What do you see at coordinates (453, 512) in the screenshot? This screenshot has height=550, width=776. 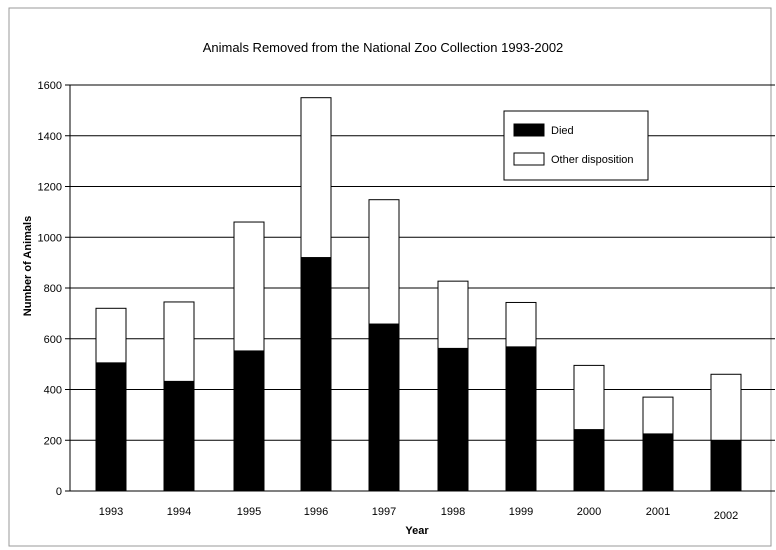 I see `x-tick-label-1998: 1998` at bounding box center [453, 512].